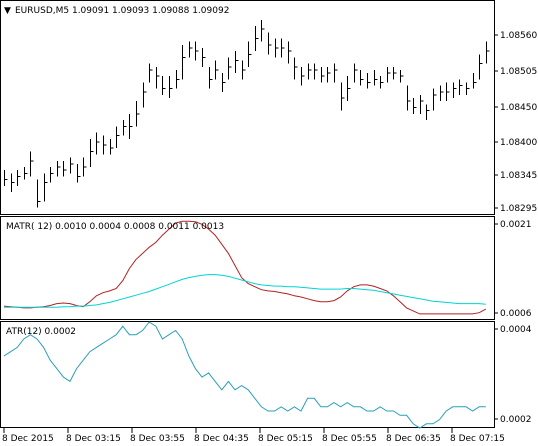 Image resolution: width=538 pixels, height=446 pixels. I want to click on matr-scale: 0.0021 0.0006, so click(513, 269).